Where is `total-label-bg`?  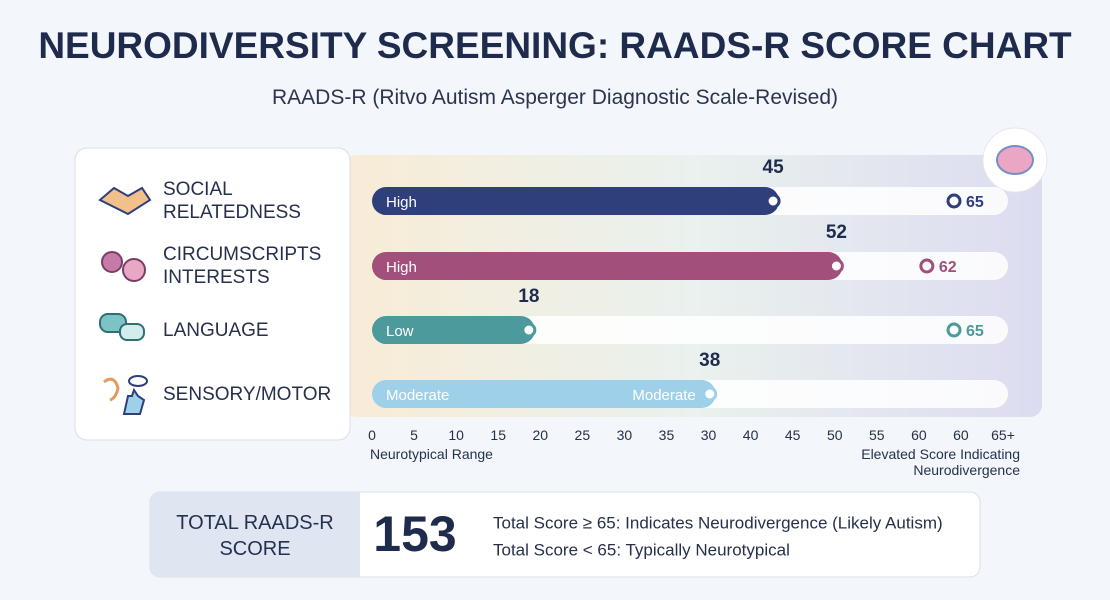 total-label-bg is located at coordinates (255, 534).